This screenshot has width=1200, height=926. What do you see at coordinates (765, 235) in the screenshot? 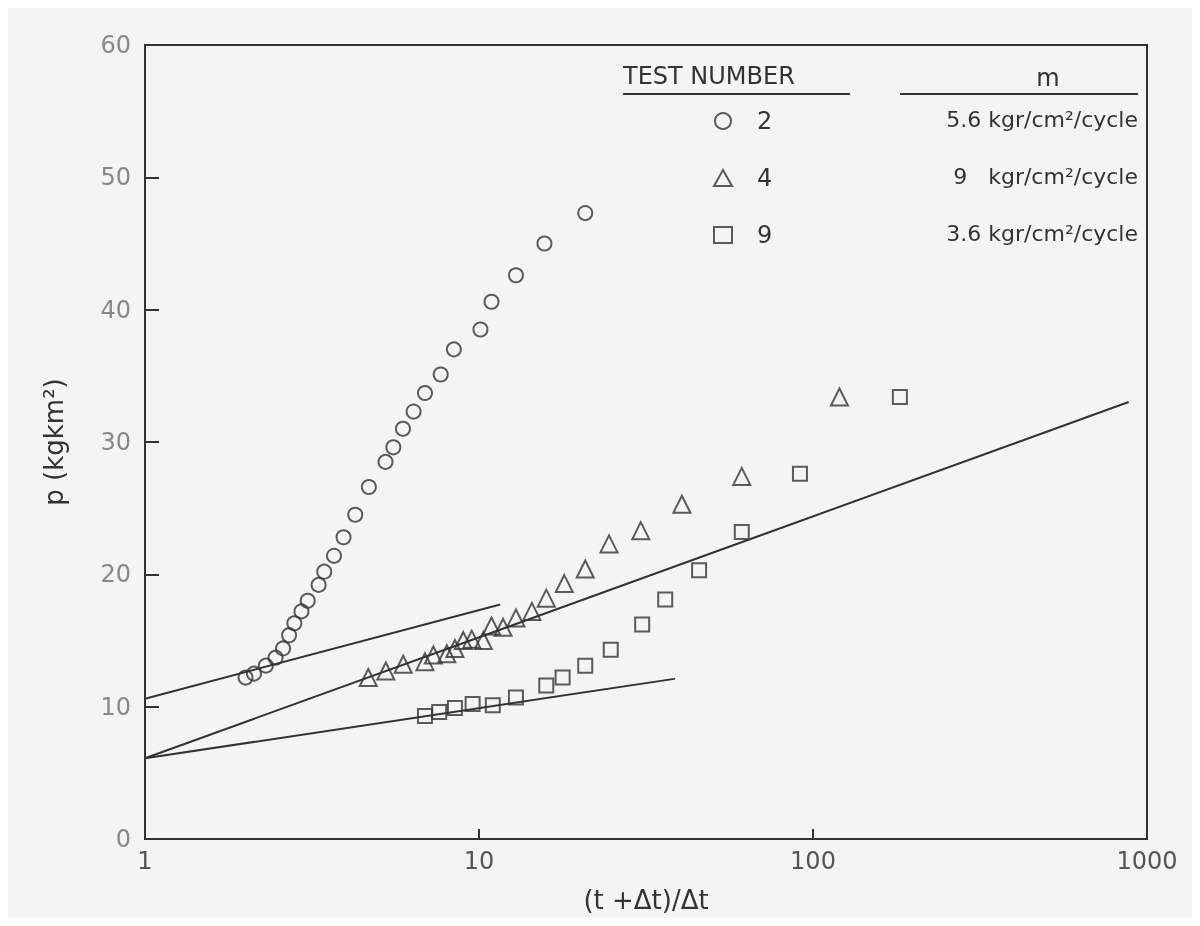
I see `legend-label: 9` at bounding box center [765, 235].